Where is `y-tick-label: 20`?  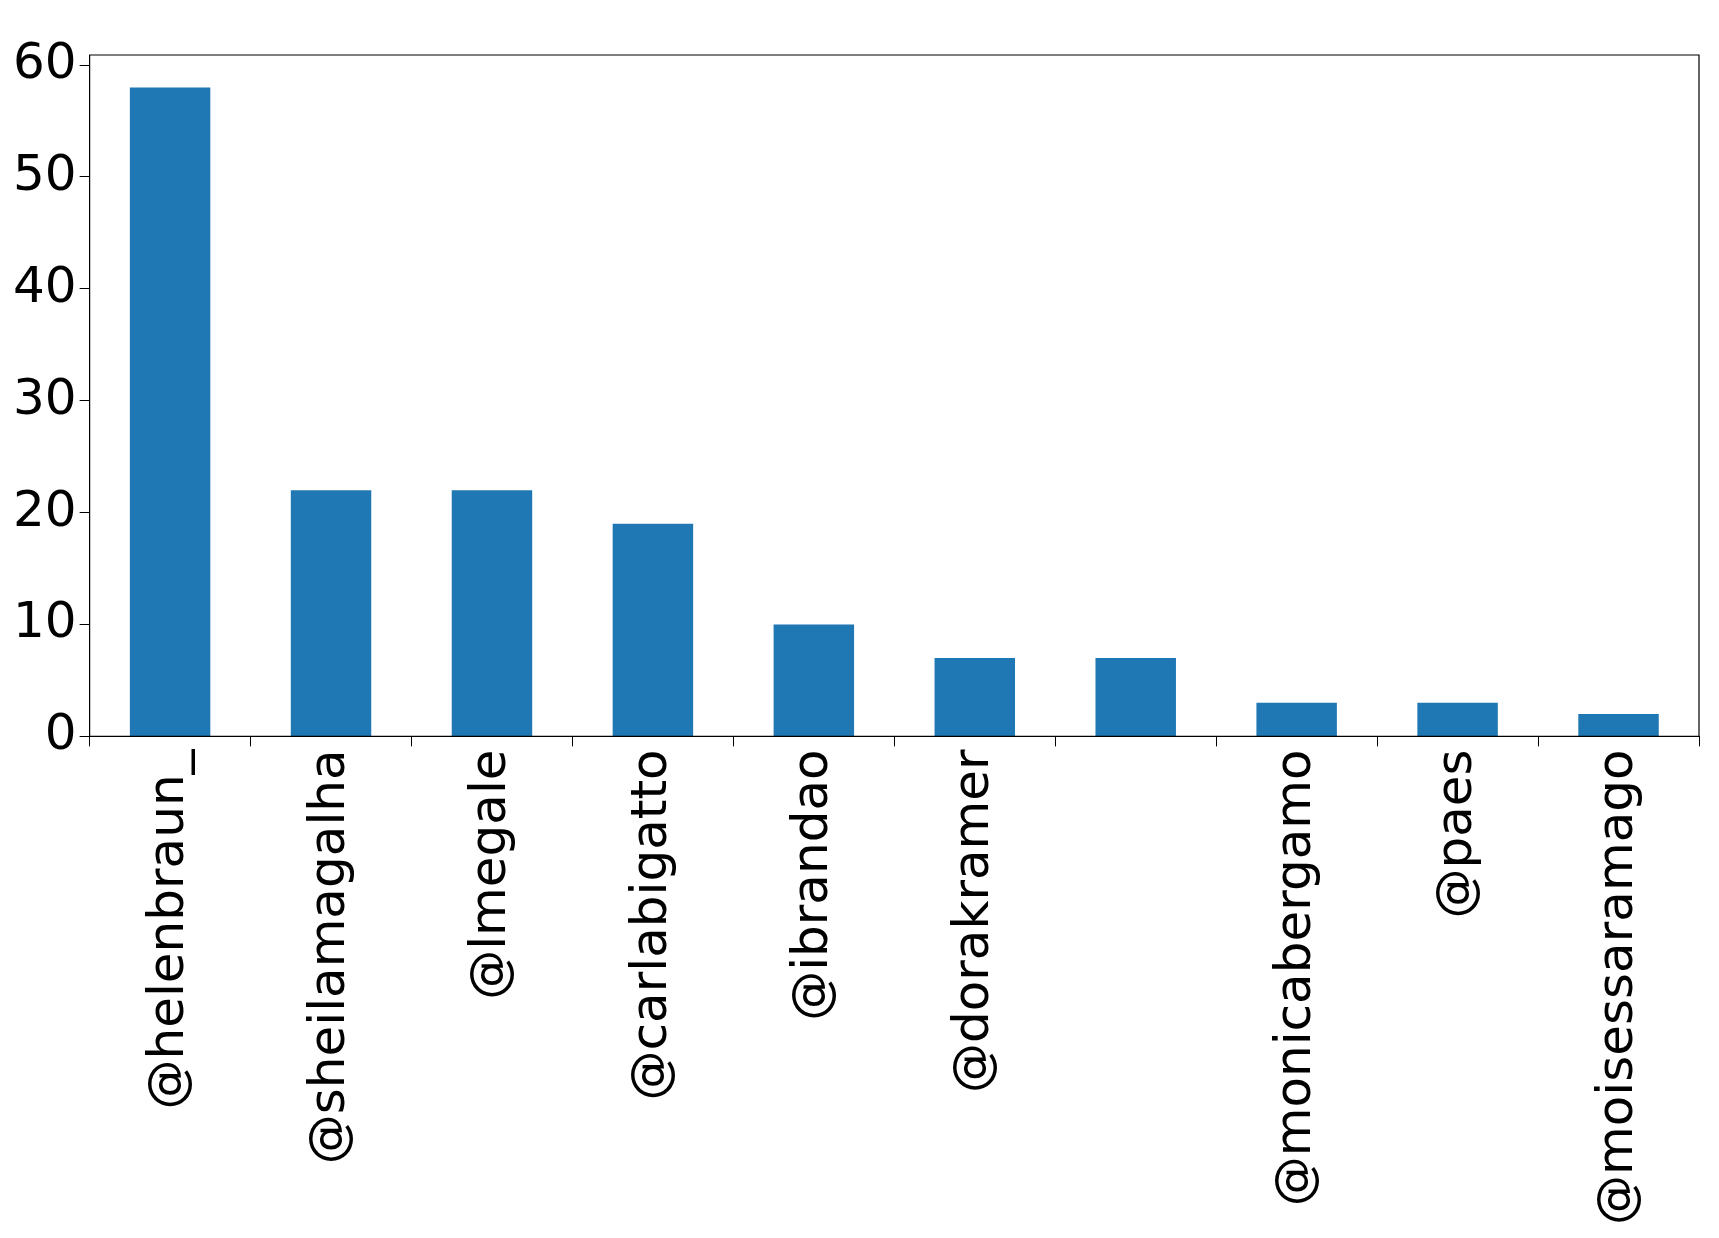 y-tick-label: 20 is located at coordinates (45, 508).